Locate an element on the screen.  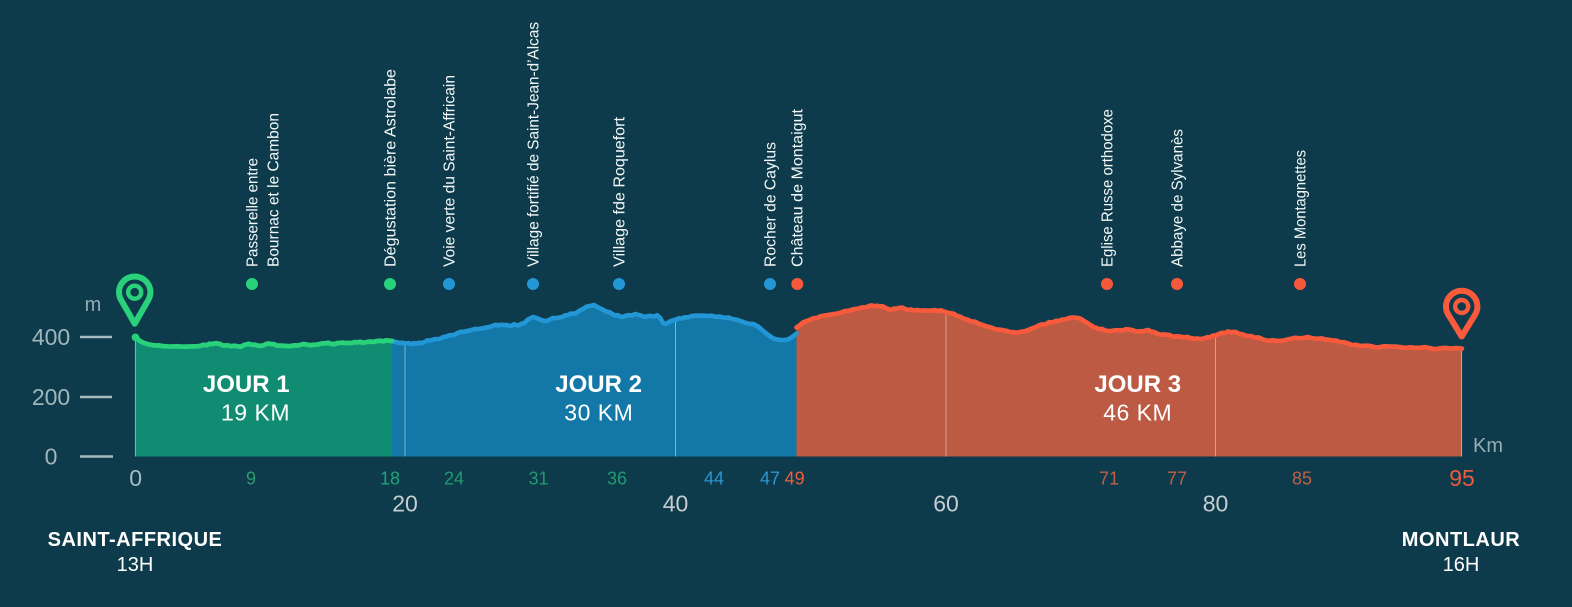
svg-text: 60 is located at coordinates (946, 504).